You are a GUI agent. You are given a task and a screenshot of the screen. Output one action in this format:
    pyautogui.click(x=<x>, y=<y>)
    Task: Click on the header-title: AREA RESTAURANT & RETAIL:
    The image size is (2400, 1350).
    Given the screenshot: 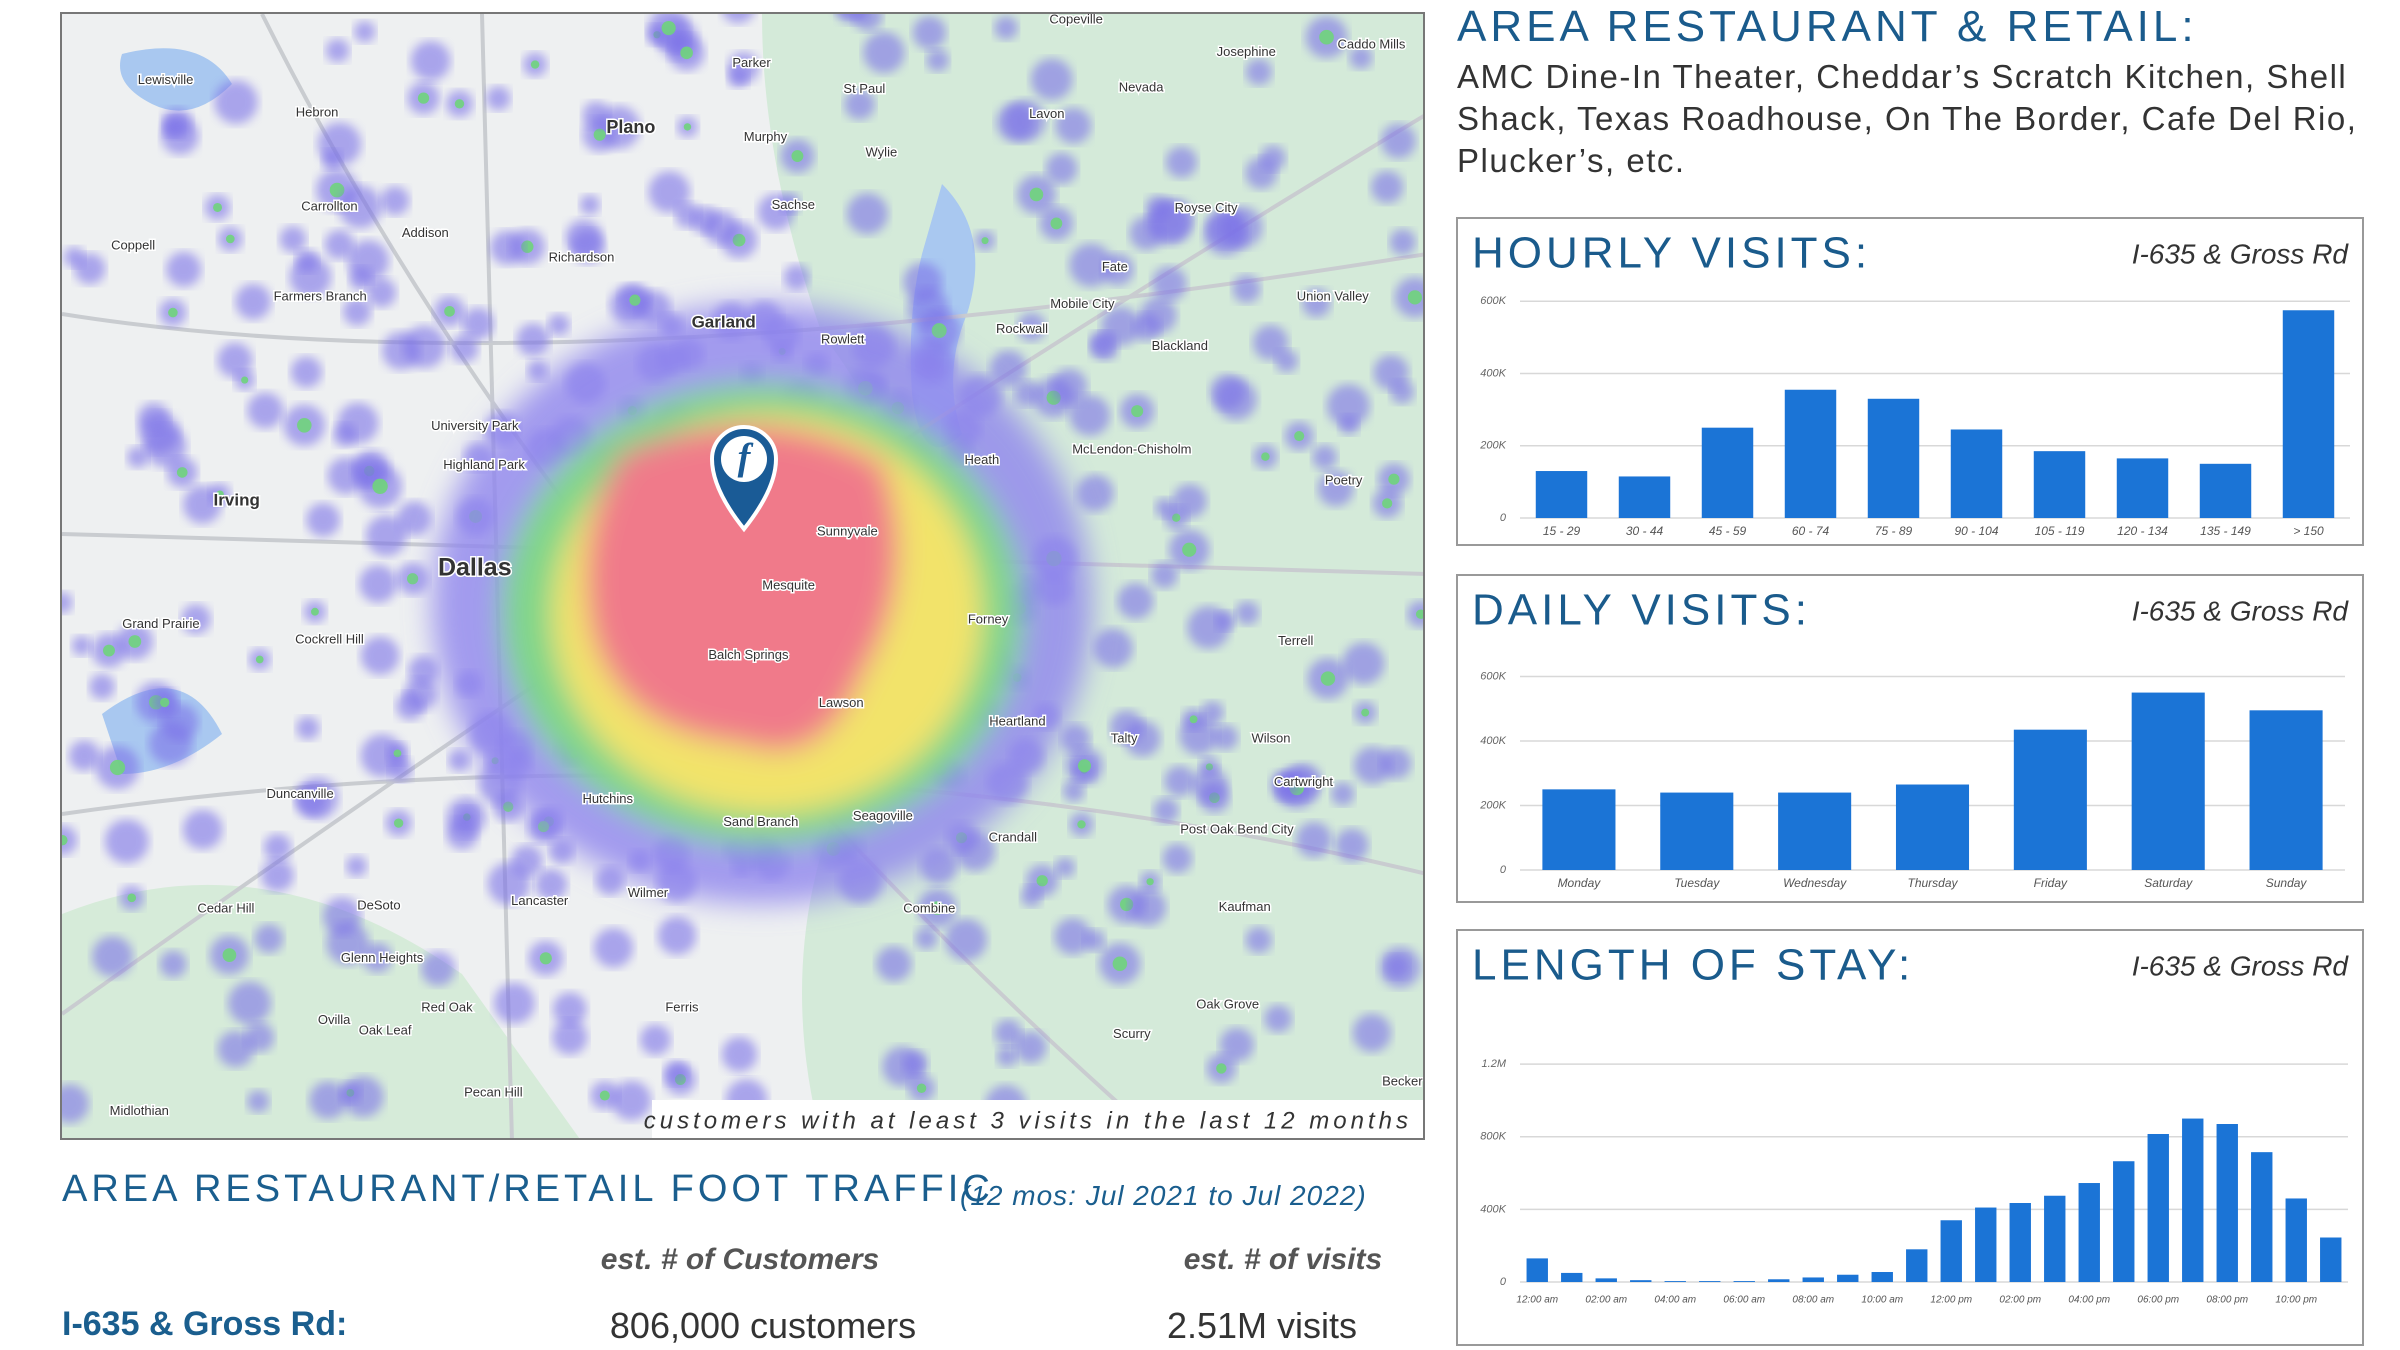 What is the action you would take?
    pyautogui.click(x=1827, y=26)
    